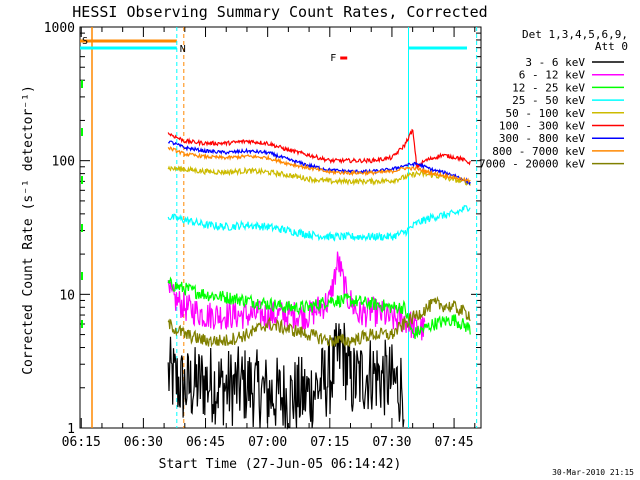 This screenshot has height=480, width=640. I want to click on legend-label: 3 - 6 keV, so click(555, 62).